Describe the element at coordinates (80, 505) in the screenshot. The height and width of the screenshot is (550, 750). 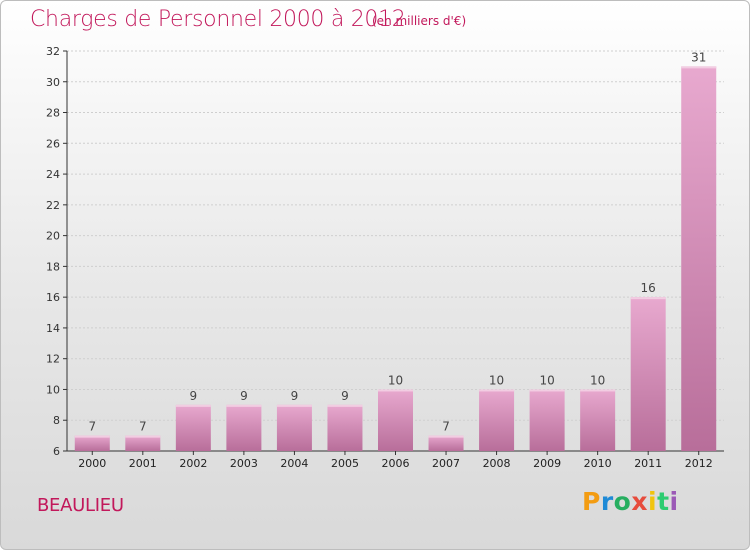
I see `commune-name: BEAULIEU` at that location.